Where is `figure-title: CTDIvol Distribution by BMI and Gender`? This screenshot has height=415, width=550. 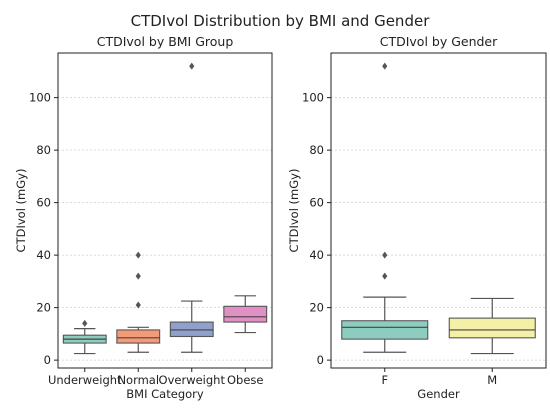 figure-title: CTDIvol Distribution by BMI and Gender is located at coordinates (281, 21).